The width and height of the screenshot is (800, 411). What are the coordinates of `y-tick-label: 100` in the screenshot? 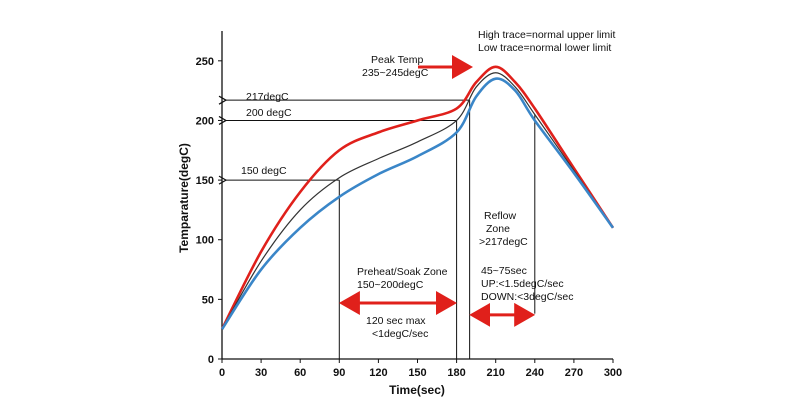 It's located at (205, 241).